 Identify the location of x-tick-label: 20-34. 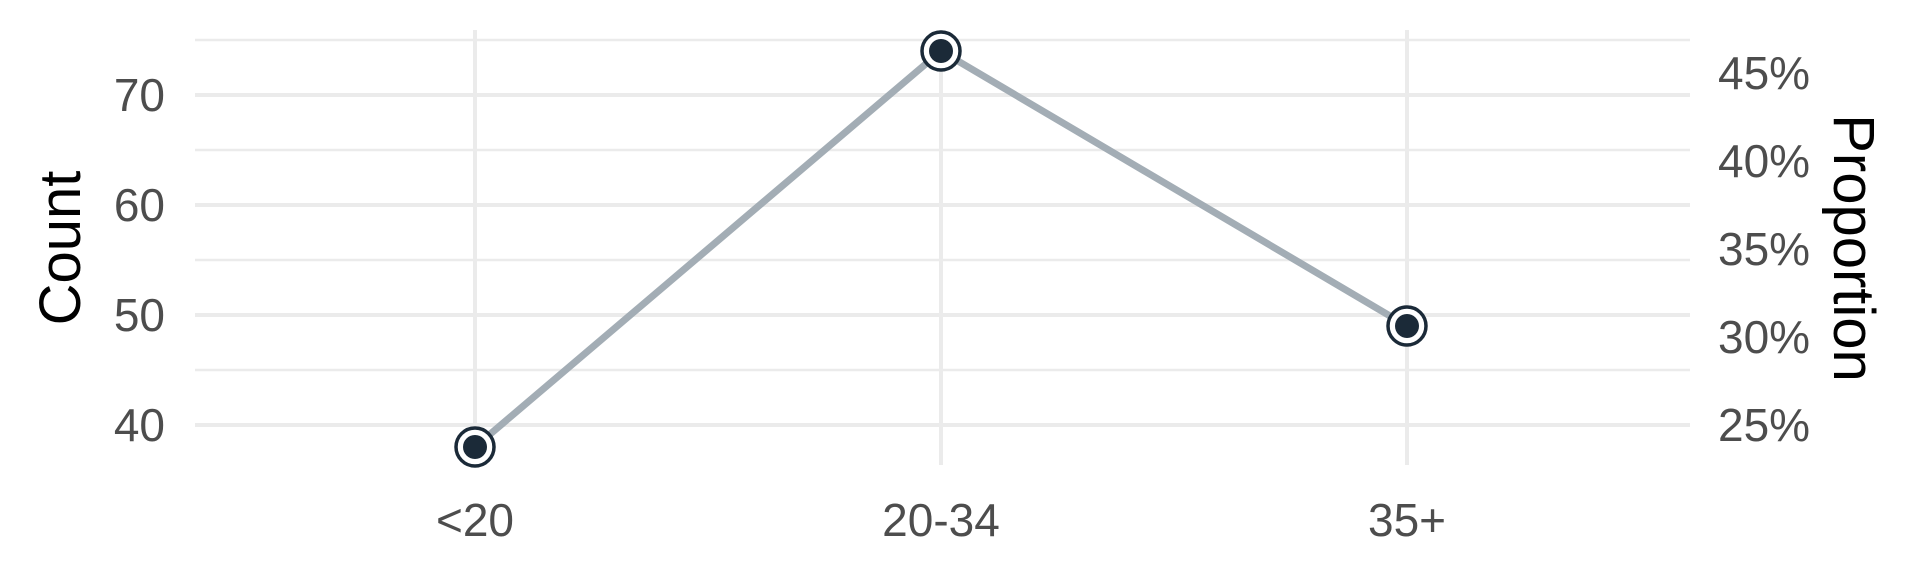
(941, 520).